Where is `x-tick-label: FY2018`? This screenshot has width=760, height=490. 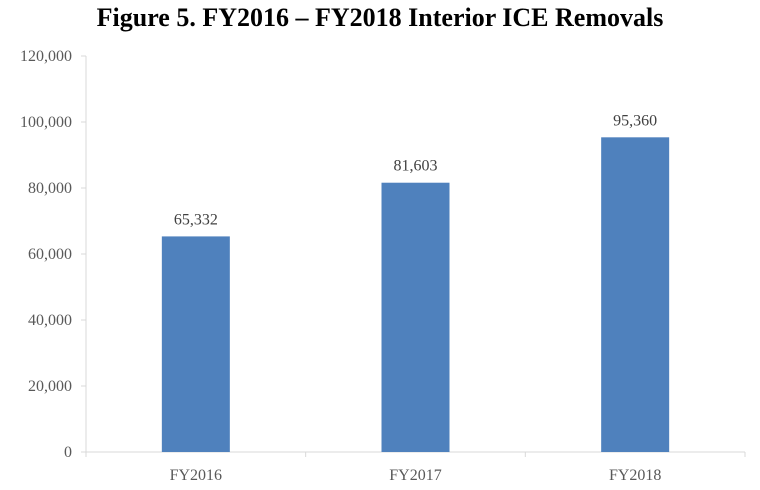 x-tick-label: FY2018 is located at coordinates (635, 475).